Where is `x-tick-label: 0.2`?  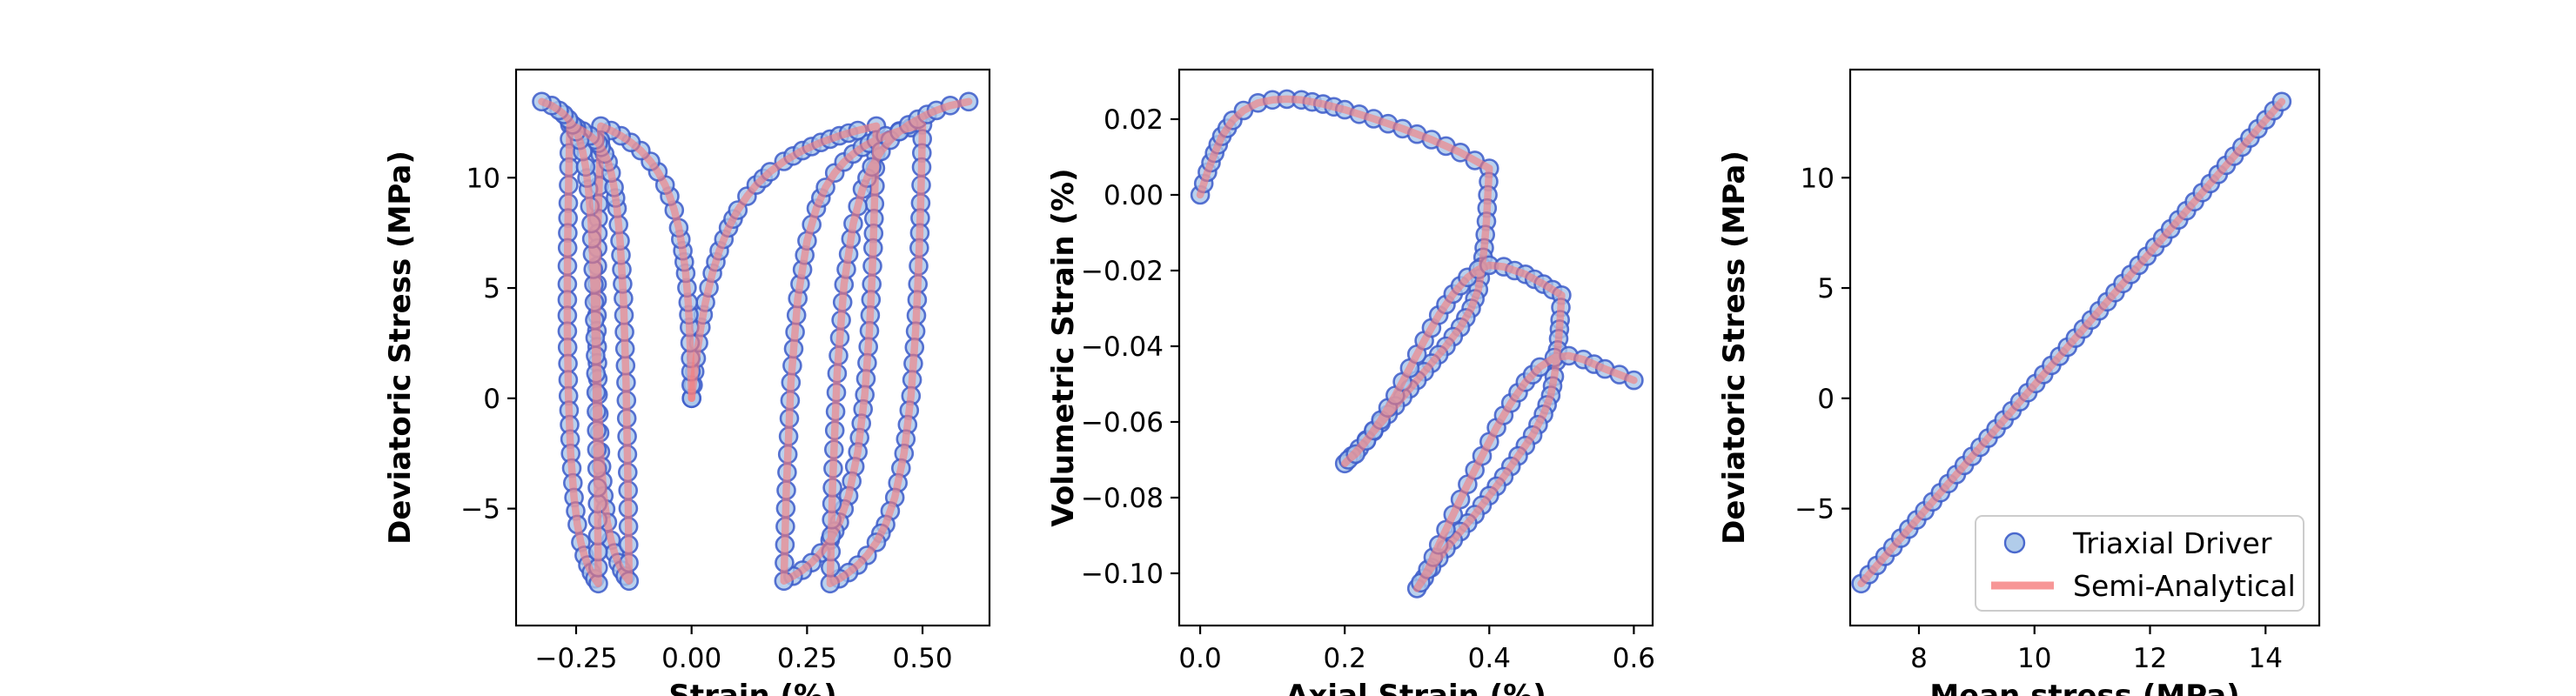 x-tick-label: 0.2 is located at coordinates (1345, 658).